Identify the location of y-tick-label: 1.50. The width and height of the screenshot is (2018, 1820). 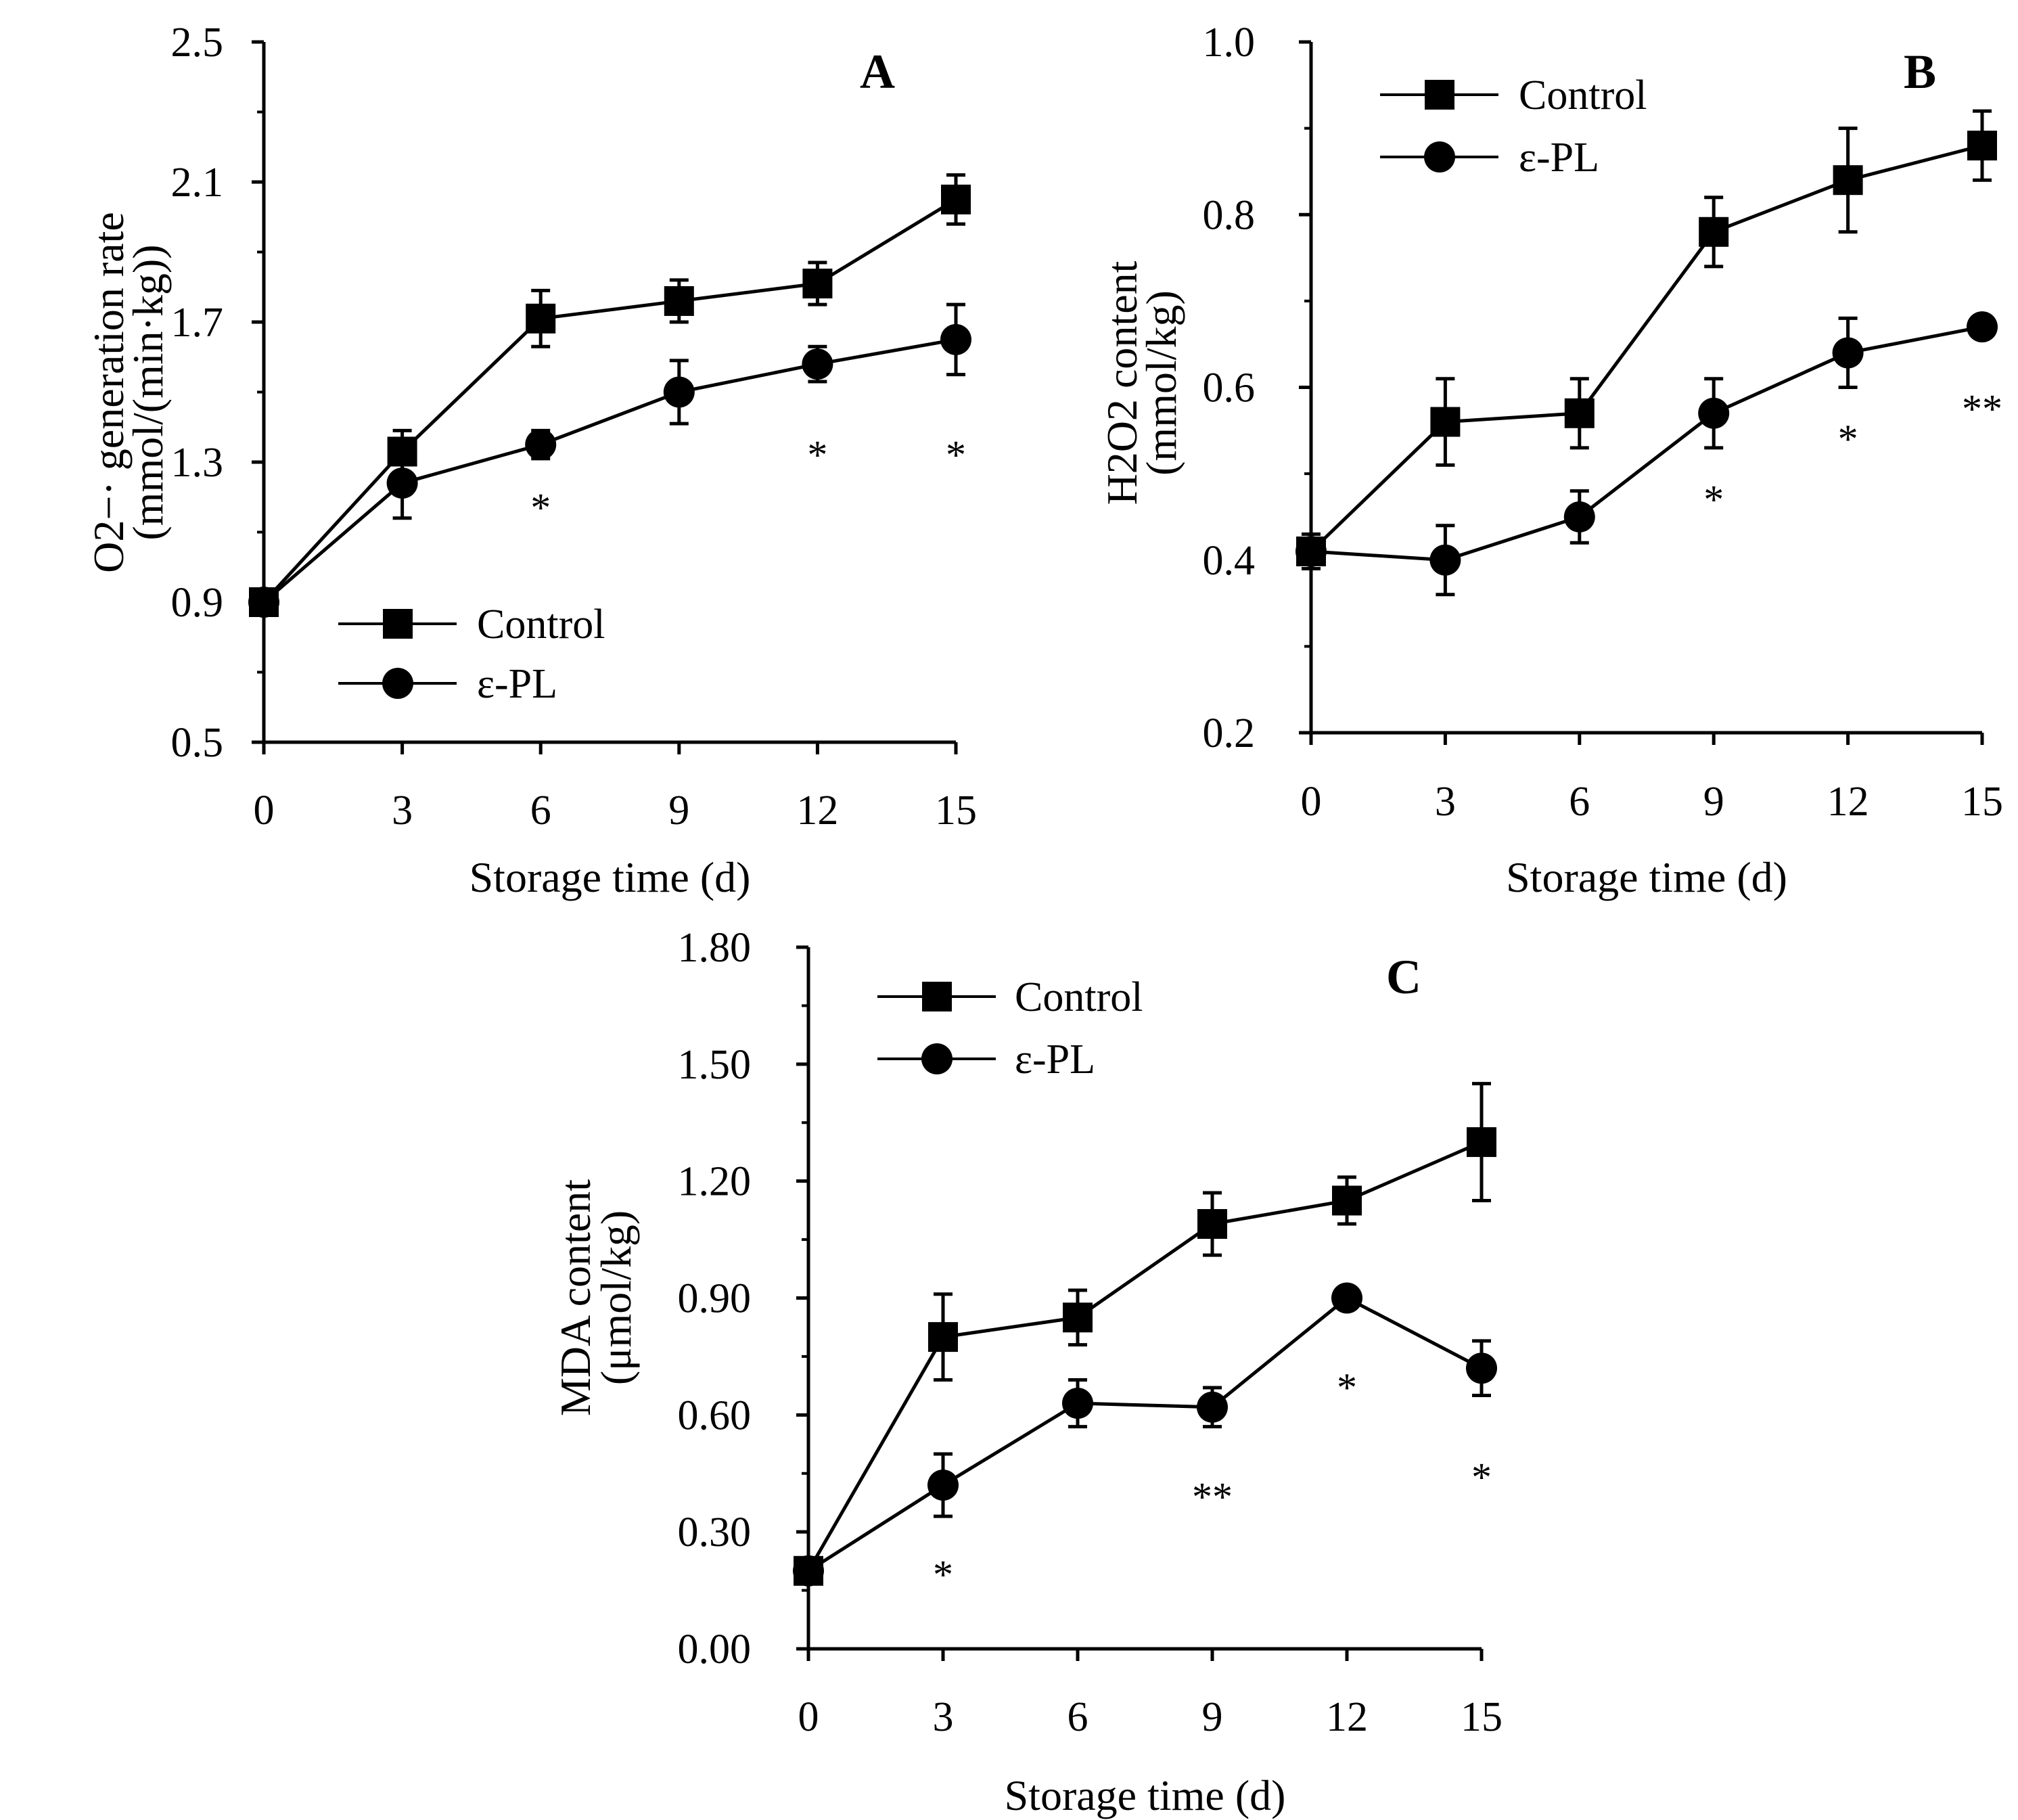
(715, 1065).